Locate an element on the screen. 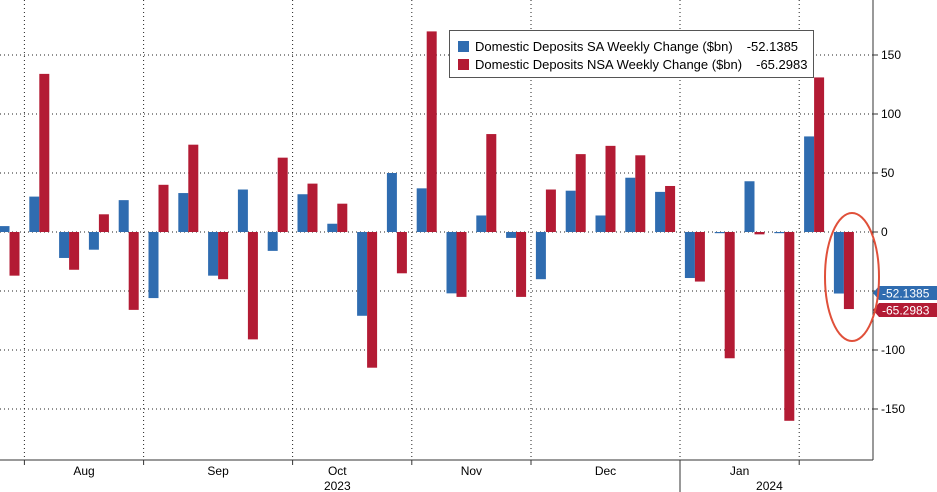 The height and width of the screenshot is (492, 937). y-tick-label: -100 is located at coordinates (893, 350).